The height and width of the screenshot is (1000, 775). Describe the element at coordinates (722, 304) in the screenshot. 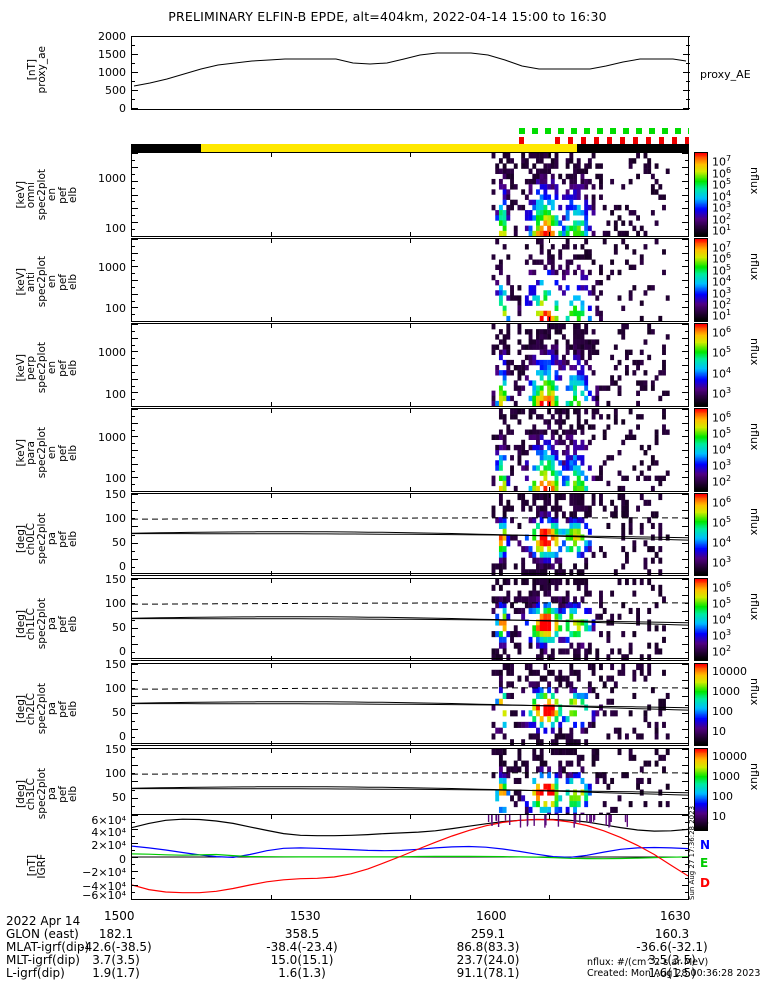

I see `colorbar-tick: 102` at that location.